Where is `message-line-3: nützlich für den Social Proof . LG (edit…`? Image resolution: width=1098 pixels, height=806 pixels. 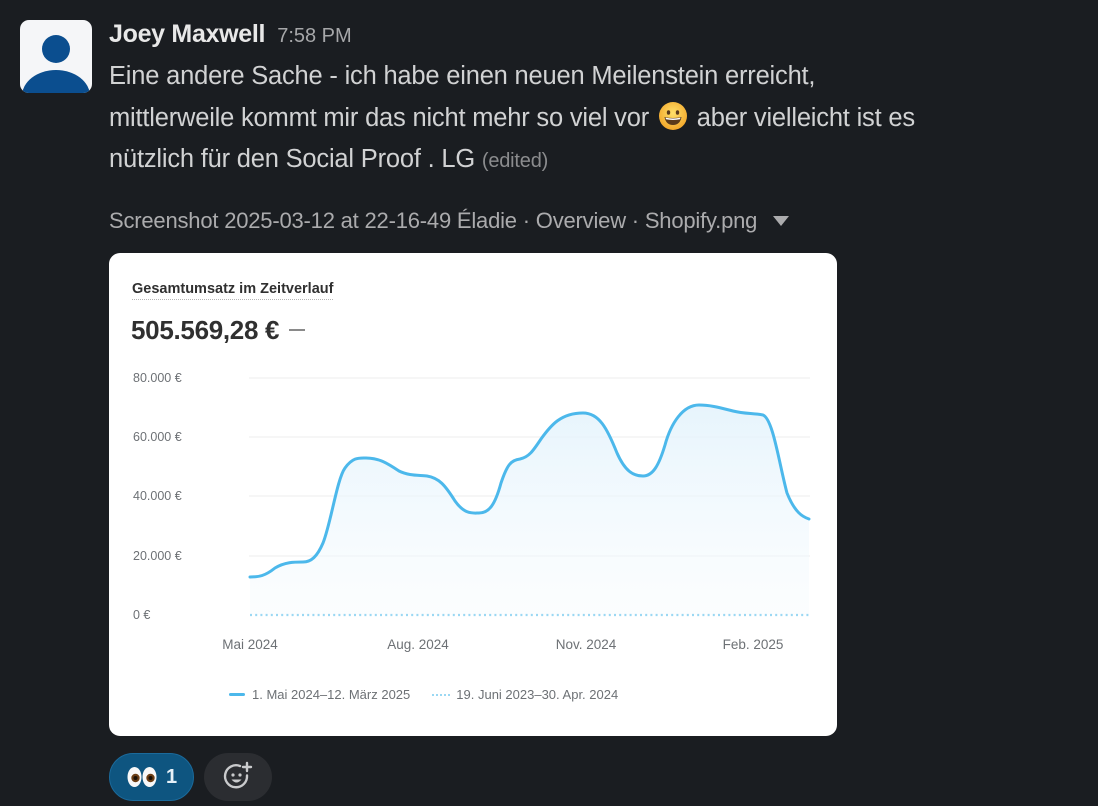
message-line-3: nützlich für den Social Proof . LG (edit… is located at coordinates (599, 161).